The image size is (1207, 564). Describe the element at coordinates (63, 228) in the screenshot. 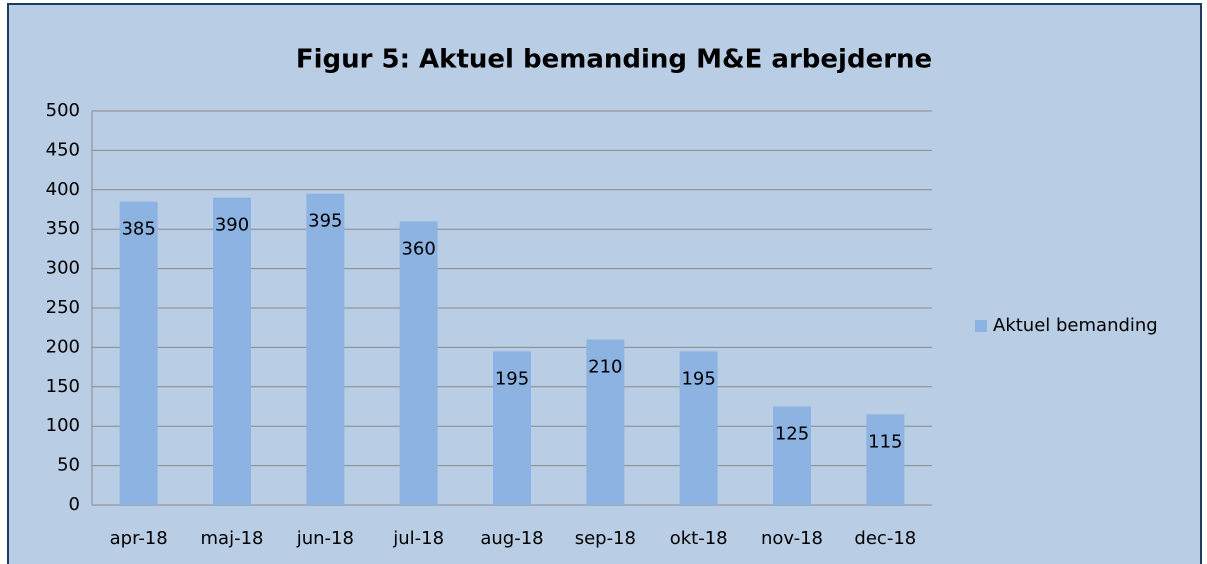

I see `y-tick-label: 350` at that location.